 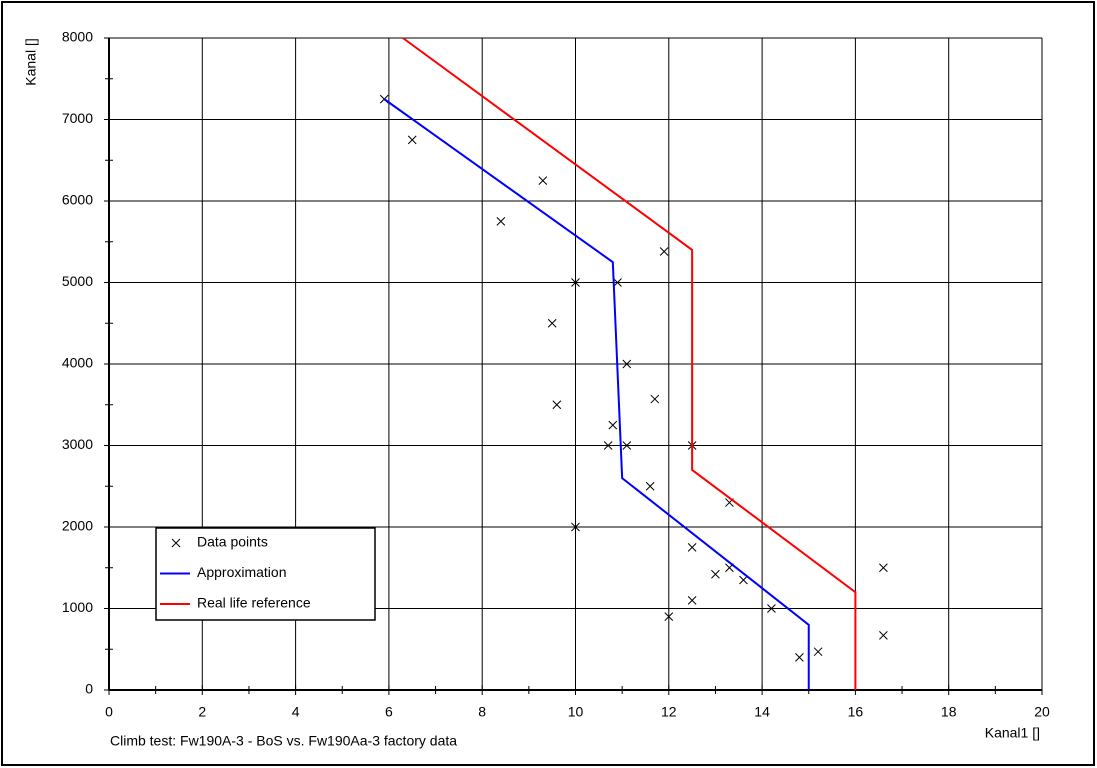 What do you see at coordinates (202, 712) in the screenshot?
I see `x-tick-label: 2` at bounding box center [202, 712].